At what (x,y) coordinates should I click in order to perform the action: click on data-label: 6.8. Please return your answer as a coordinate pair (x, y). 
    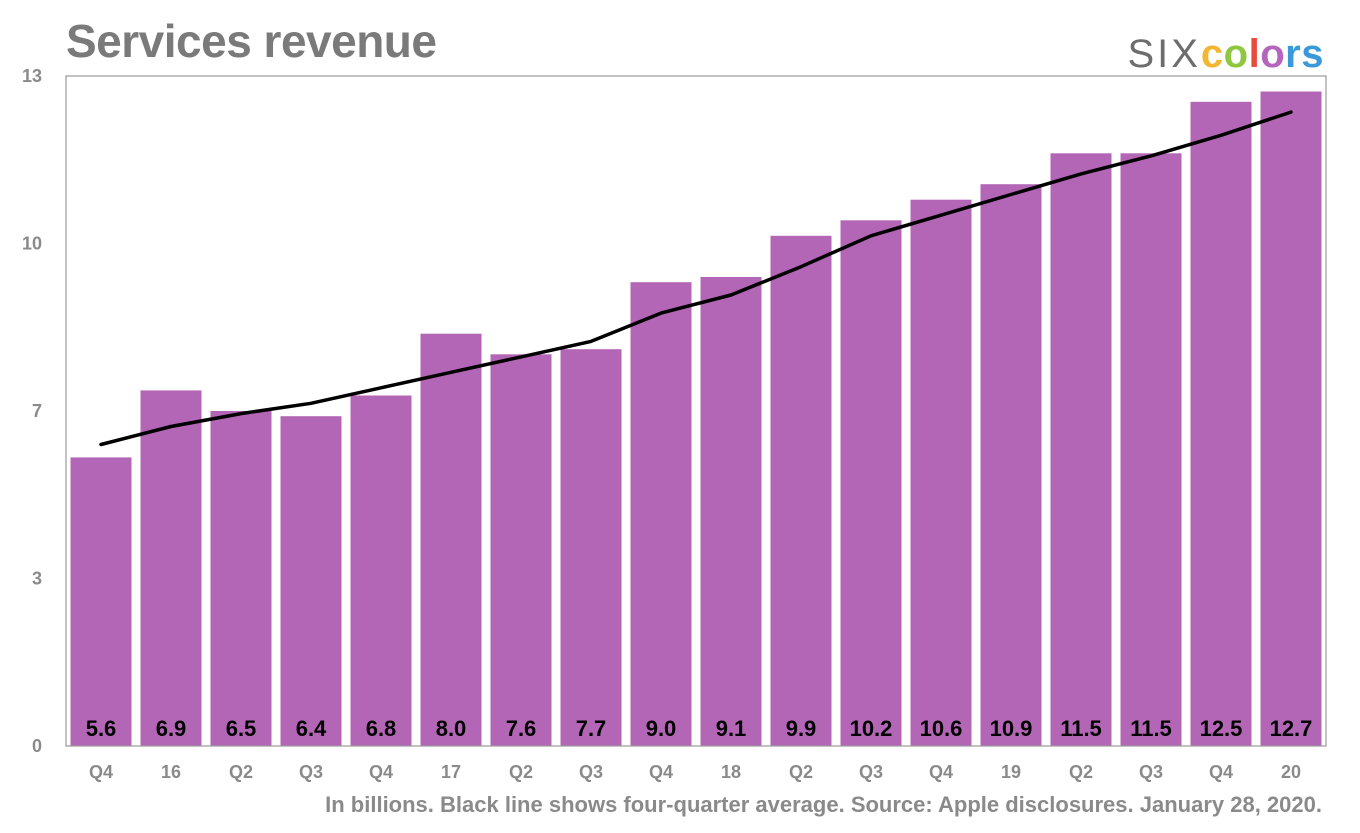
    Looking at the image, I should click on (381, 728).